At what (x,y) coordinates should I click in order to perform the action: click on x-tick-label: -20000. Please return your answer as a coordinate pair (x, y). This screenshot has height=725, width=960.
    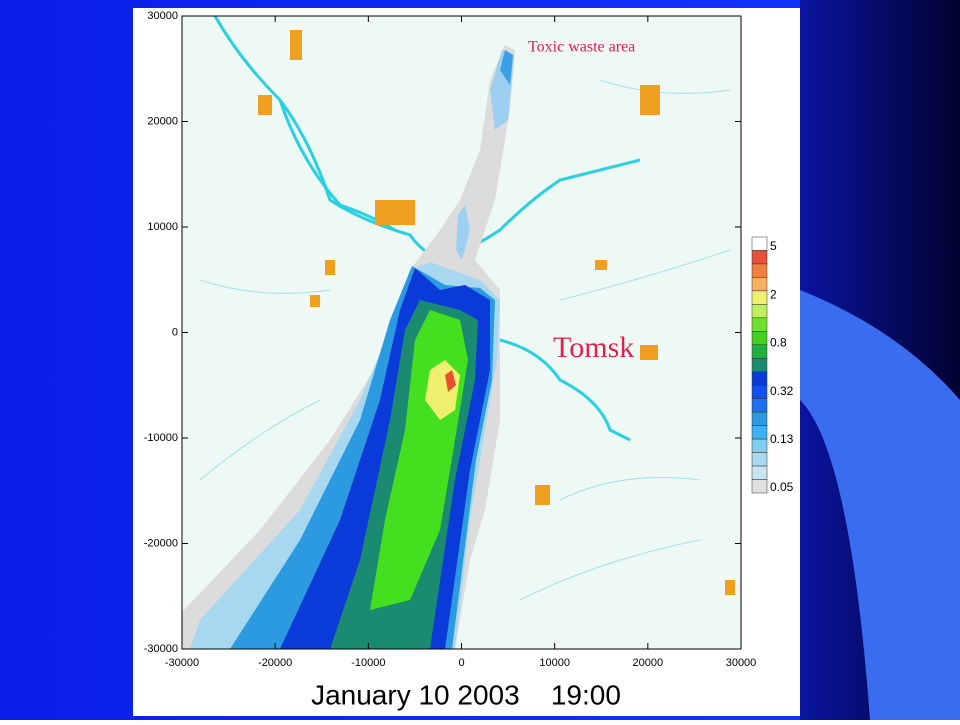
    Looking at the image, I should click on (275, 663).